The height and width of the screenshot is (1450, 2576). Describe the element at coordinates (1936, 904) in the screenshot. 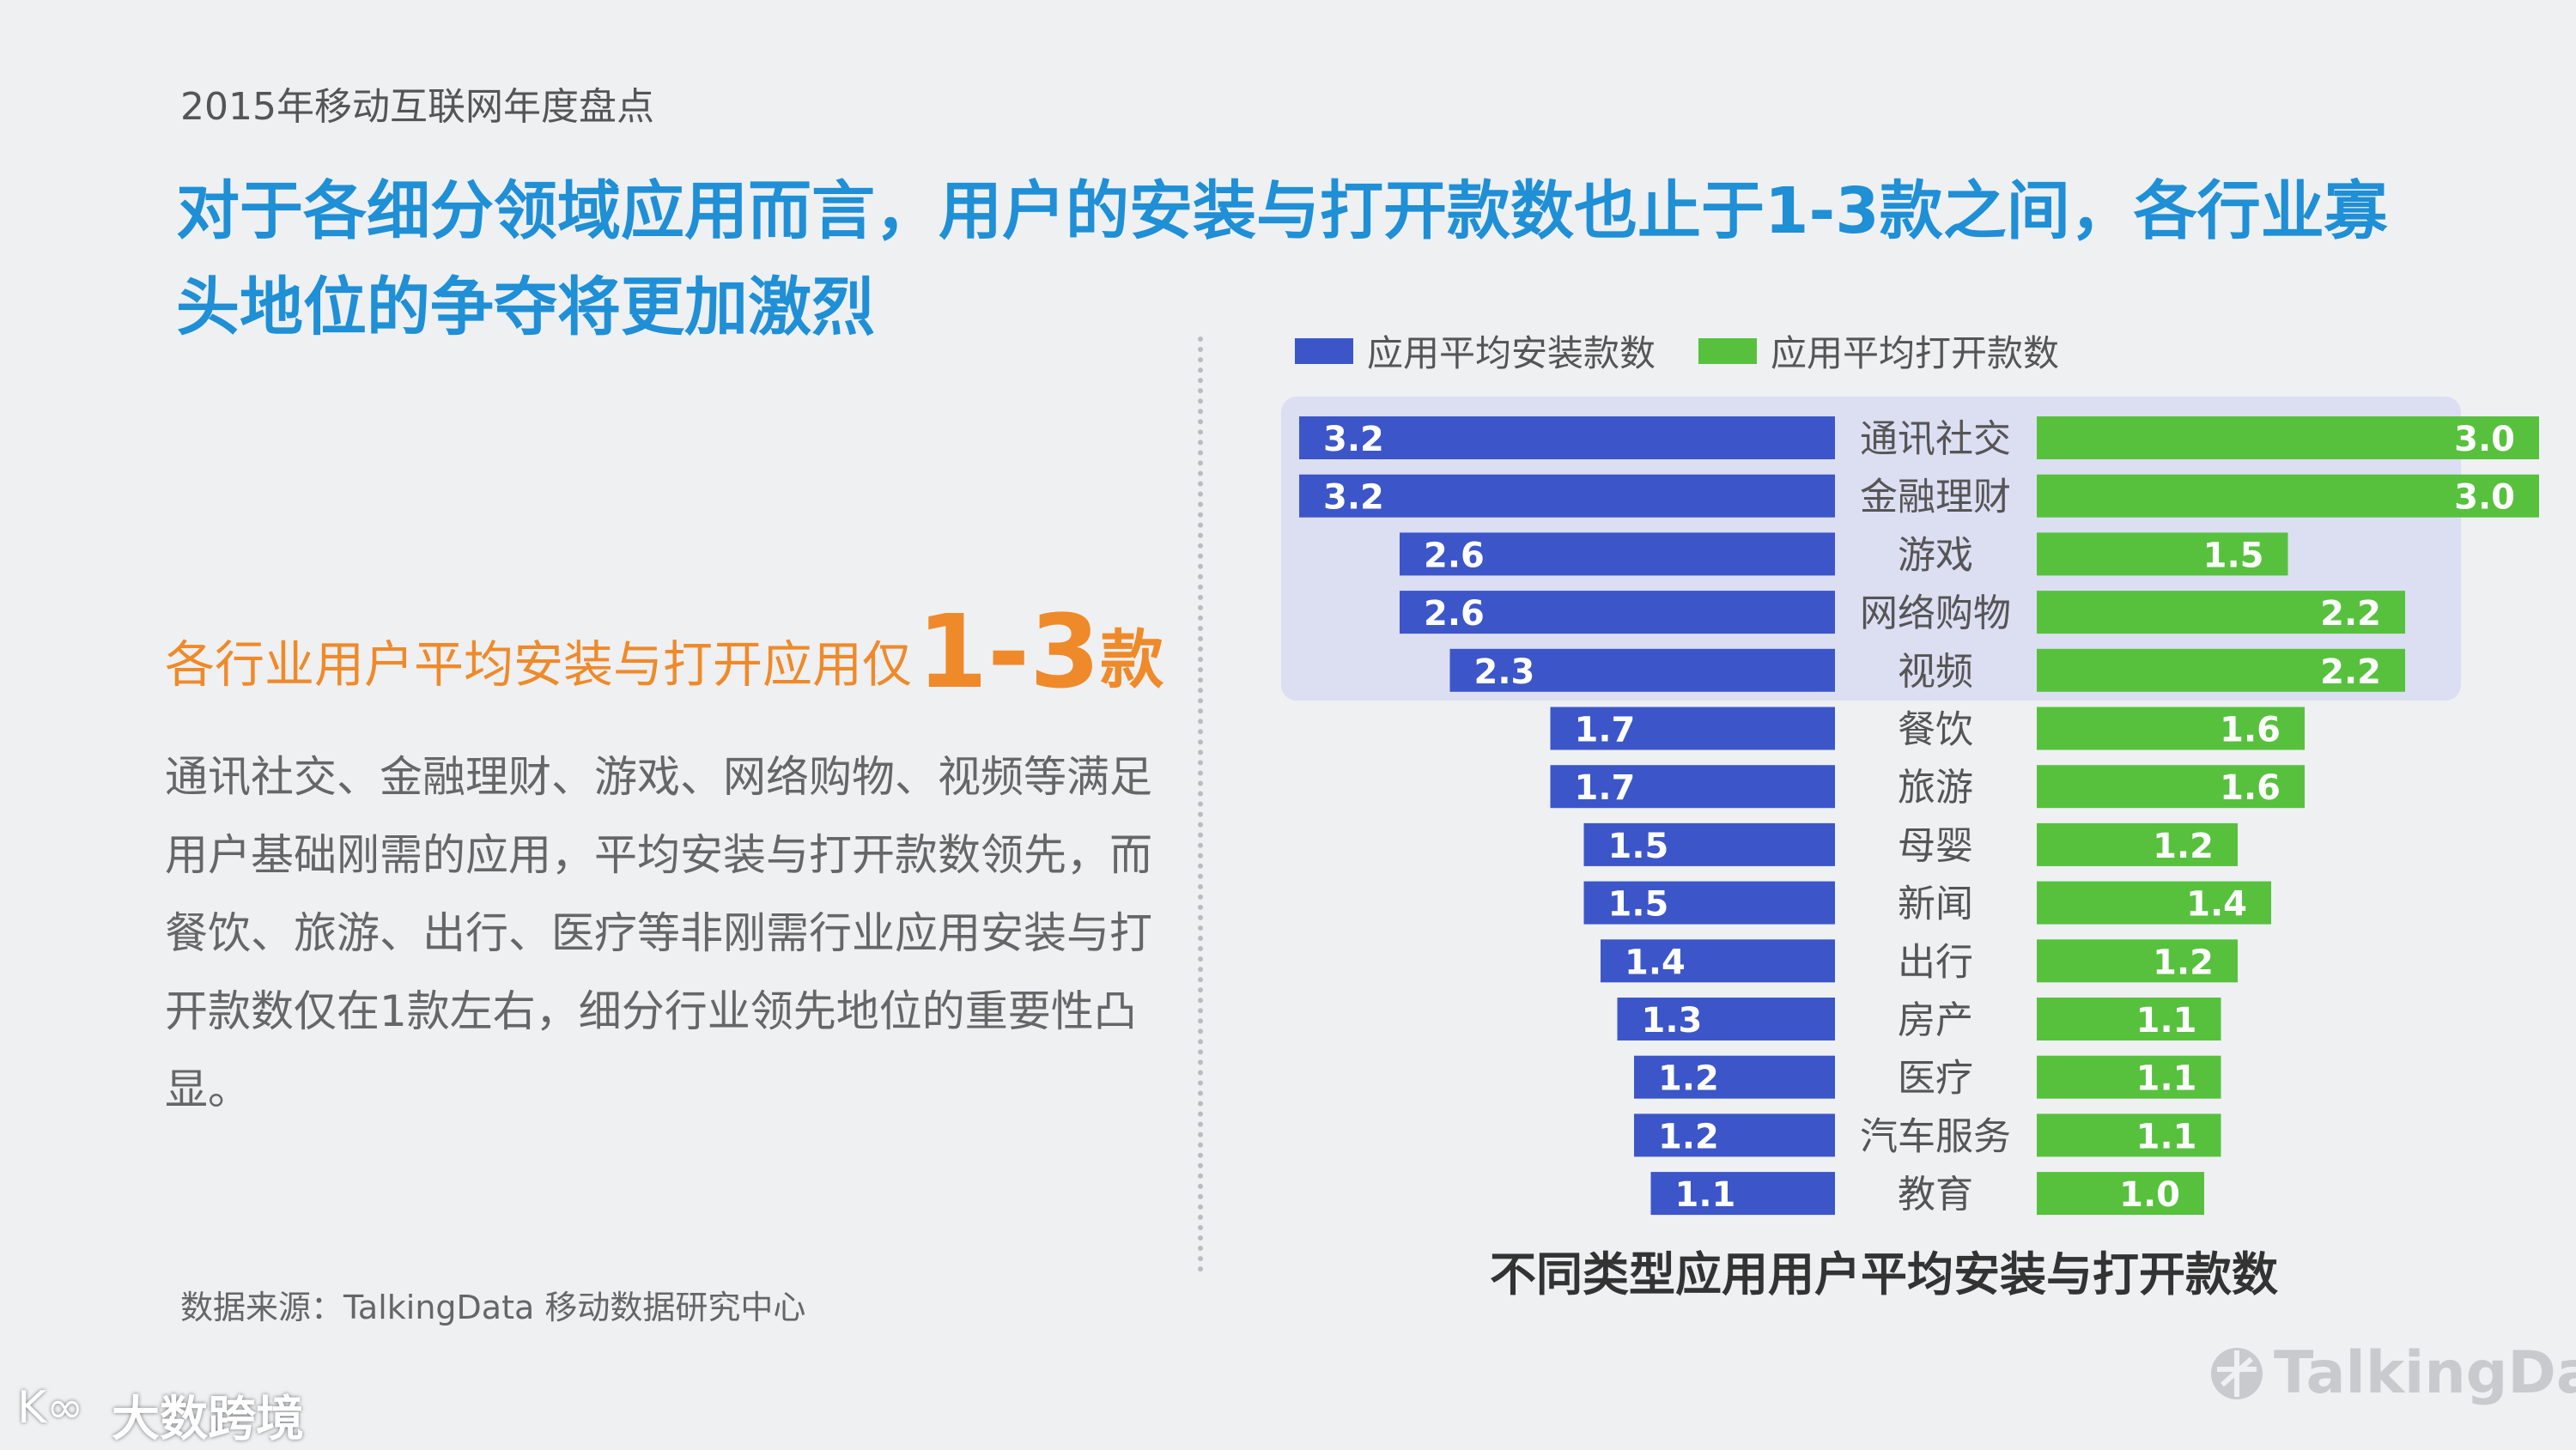

I see `category-label: 新闻` at that location.